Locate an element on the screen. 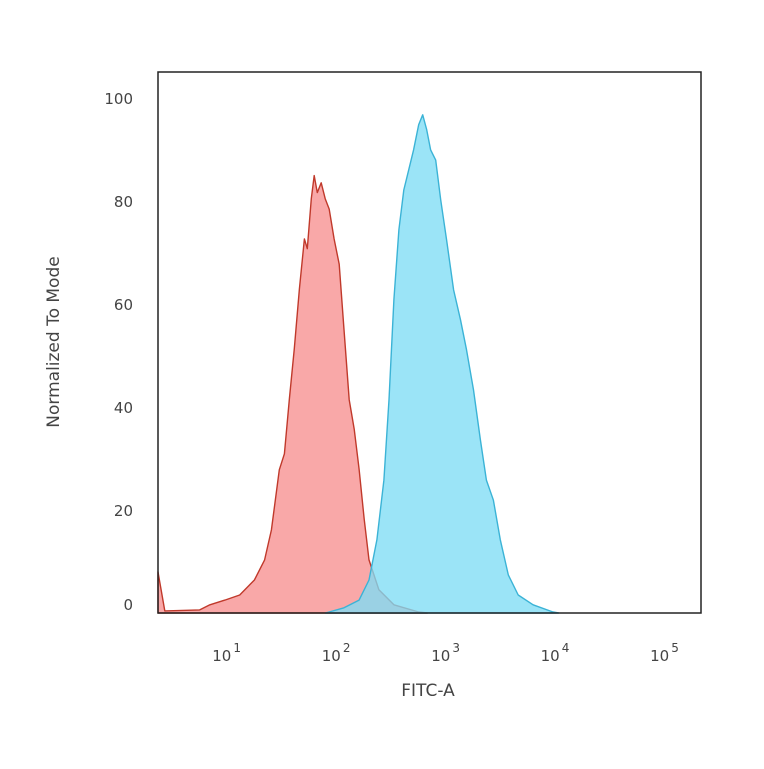 This screenshot has height=769, width=764. x-tick-label: 10 4 is located at coordinates (555, 653).